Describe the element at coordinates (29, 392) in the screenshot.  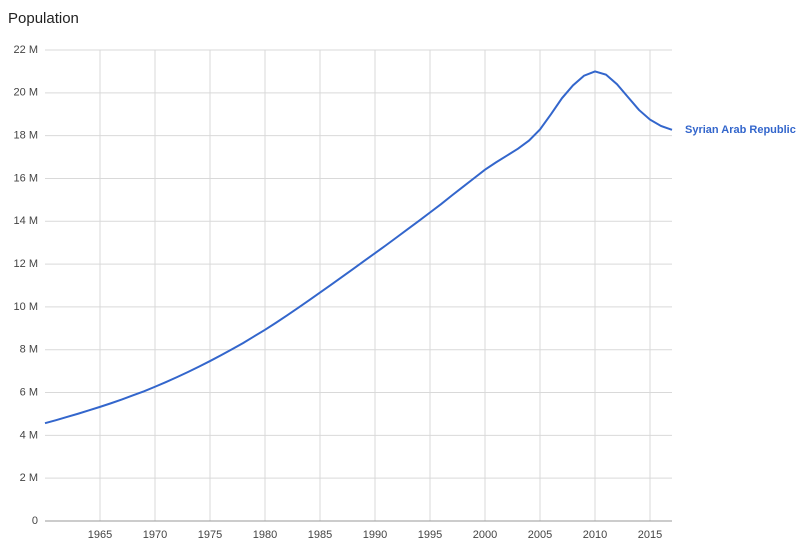
I see `y-tick-label: 6 M` at that location.